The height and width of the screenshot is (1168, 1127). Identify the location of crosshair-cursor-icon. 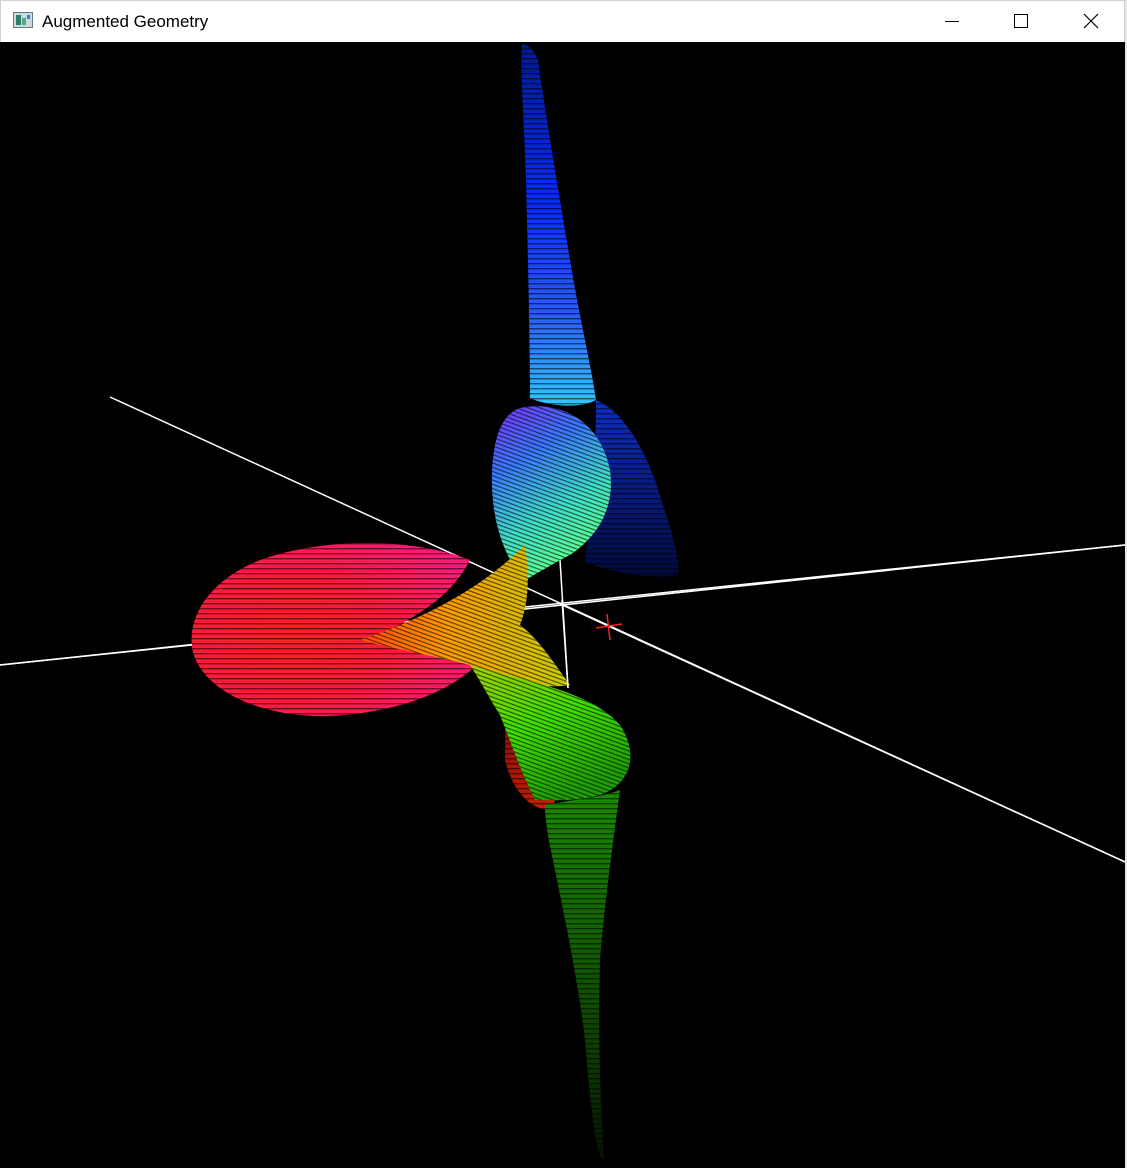
(609, 627).